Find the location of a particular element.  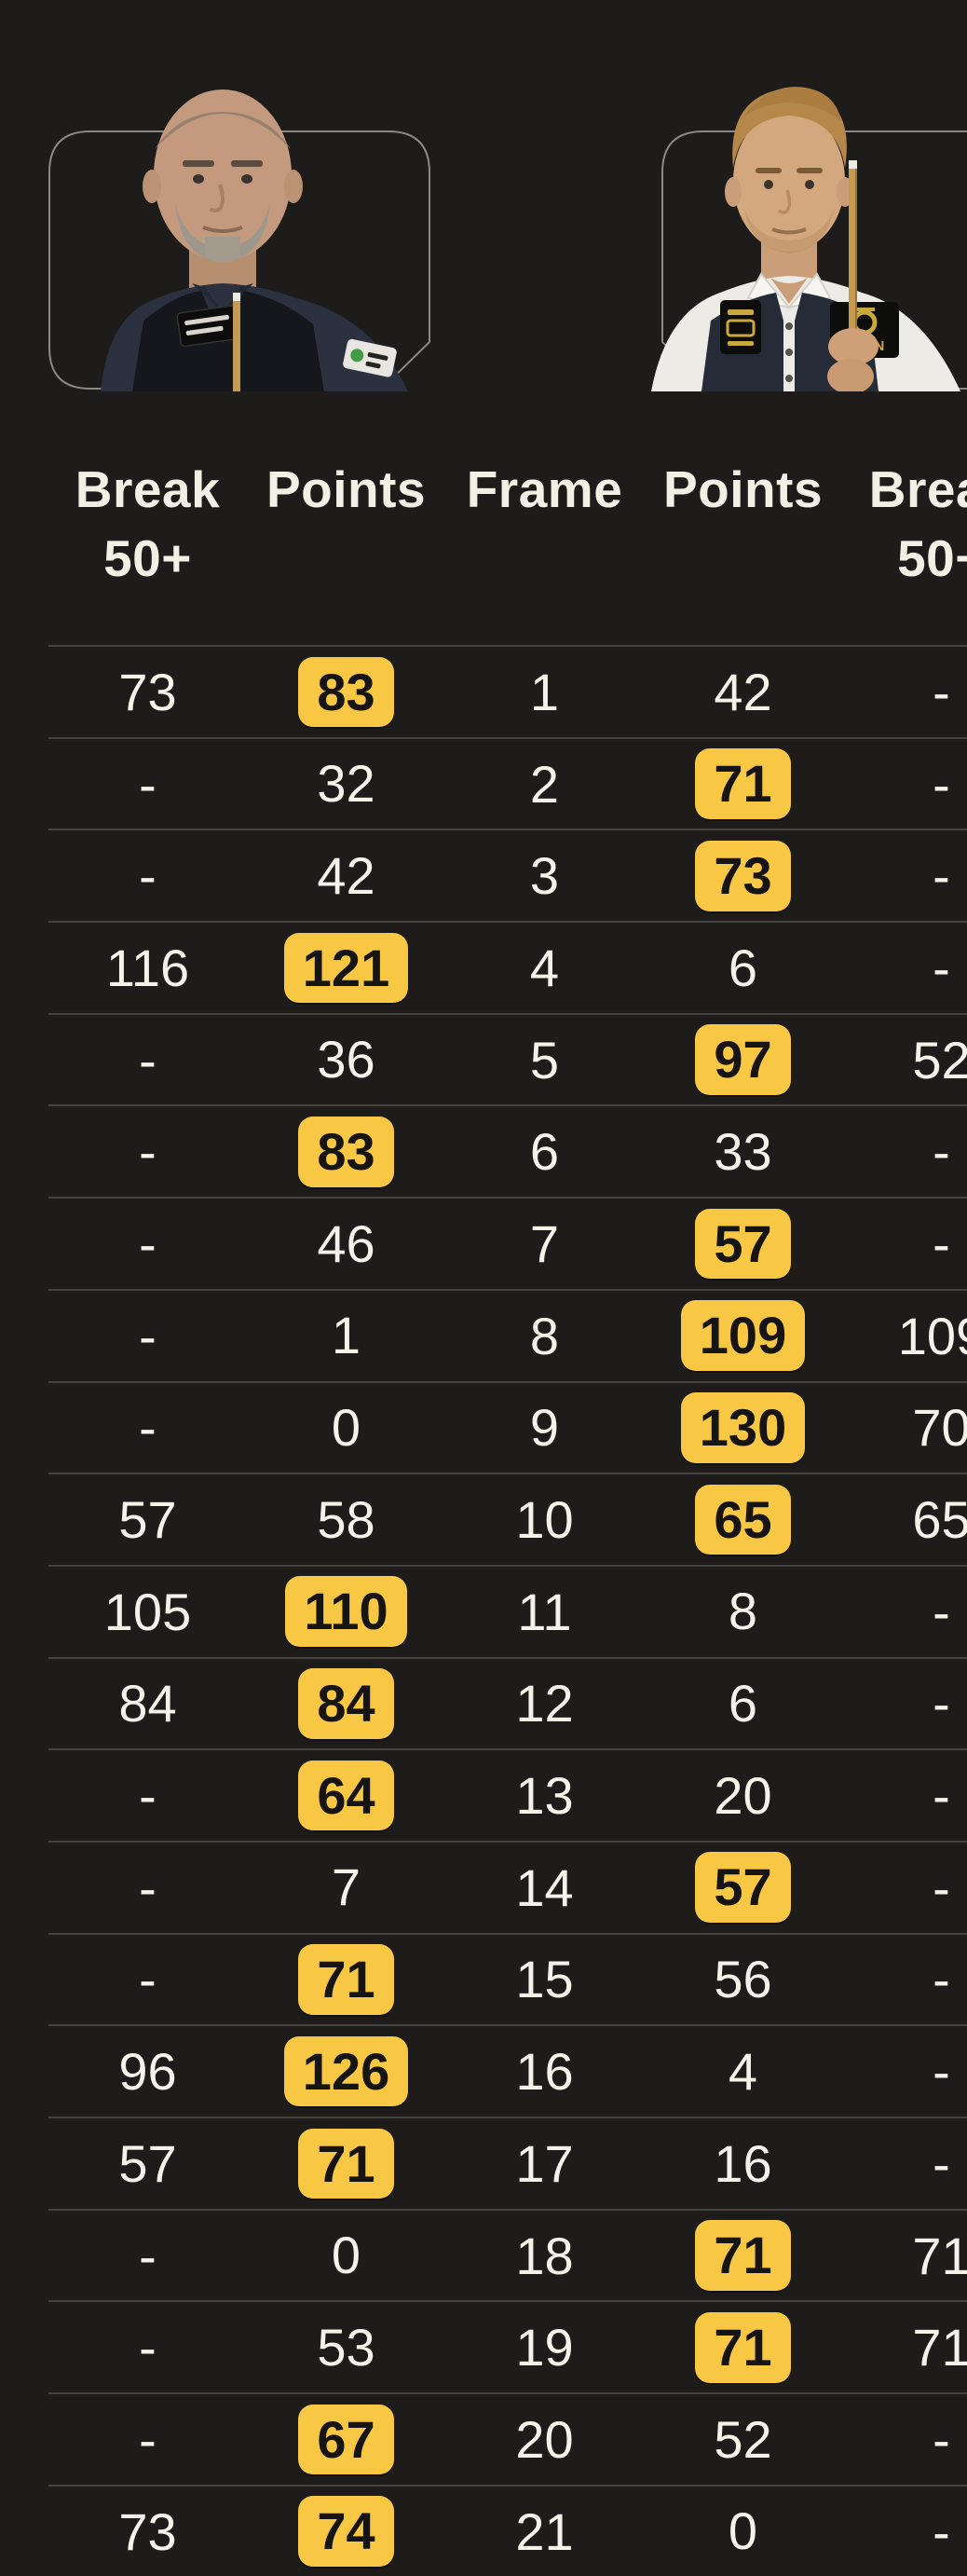

right-break-value: 70 is located at coordinates (940, 1428).